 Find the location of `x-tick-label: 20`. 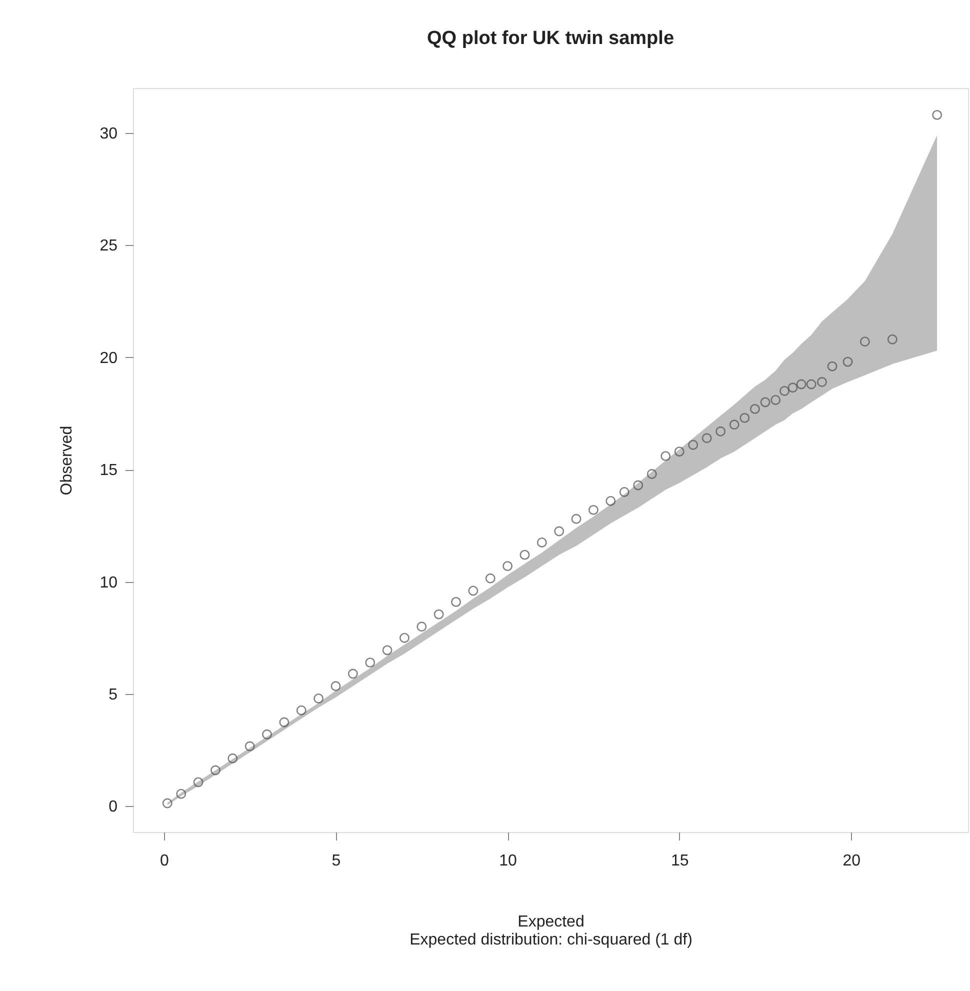

x-tick-label: 20 is located at coordinates (851, 861).